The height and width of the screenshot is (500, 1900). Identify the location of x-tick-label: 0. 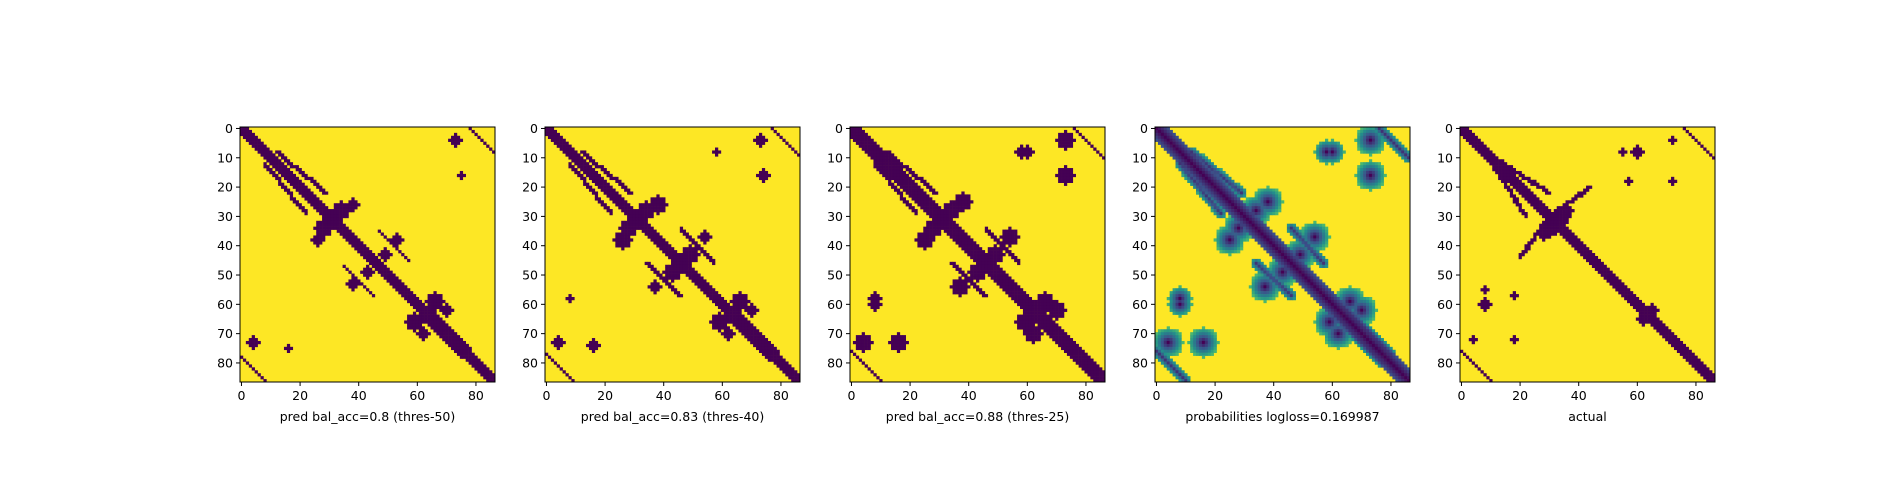
(546, 395).